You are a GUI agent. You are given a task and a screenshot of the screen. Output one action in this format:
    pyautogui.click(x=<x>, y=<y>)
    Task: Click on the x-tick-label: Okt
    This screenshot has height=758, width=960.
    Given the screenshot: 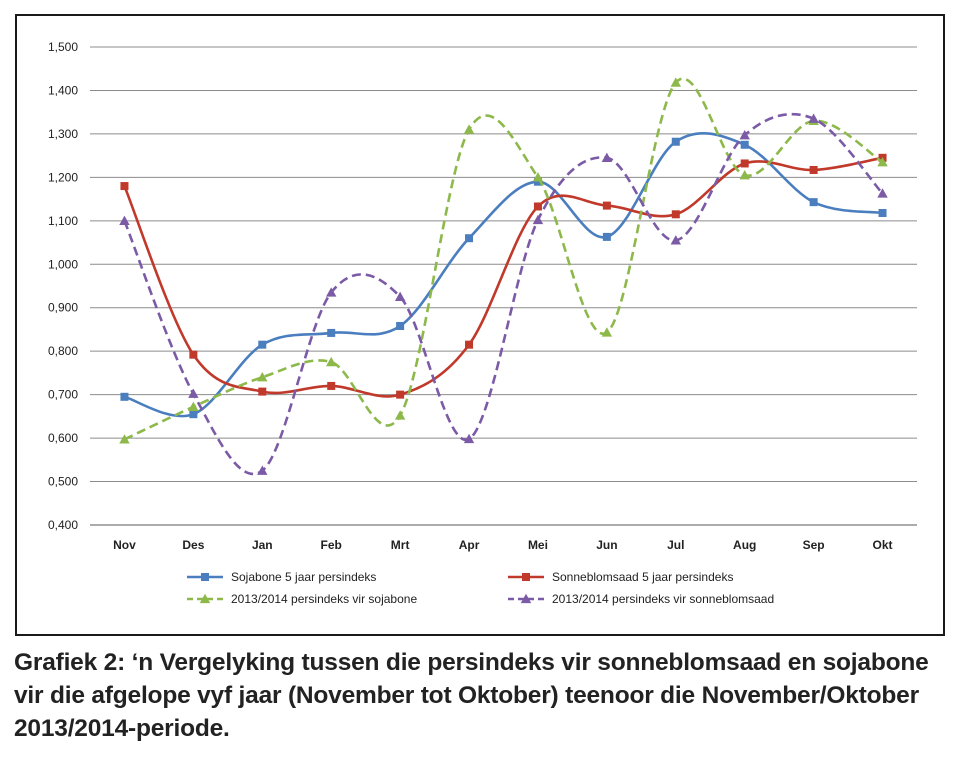 What is the action you would take?
    pyautogui.click(x=883, y=545)
    